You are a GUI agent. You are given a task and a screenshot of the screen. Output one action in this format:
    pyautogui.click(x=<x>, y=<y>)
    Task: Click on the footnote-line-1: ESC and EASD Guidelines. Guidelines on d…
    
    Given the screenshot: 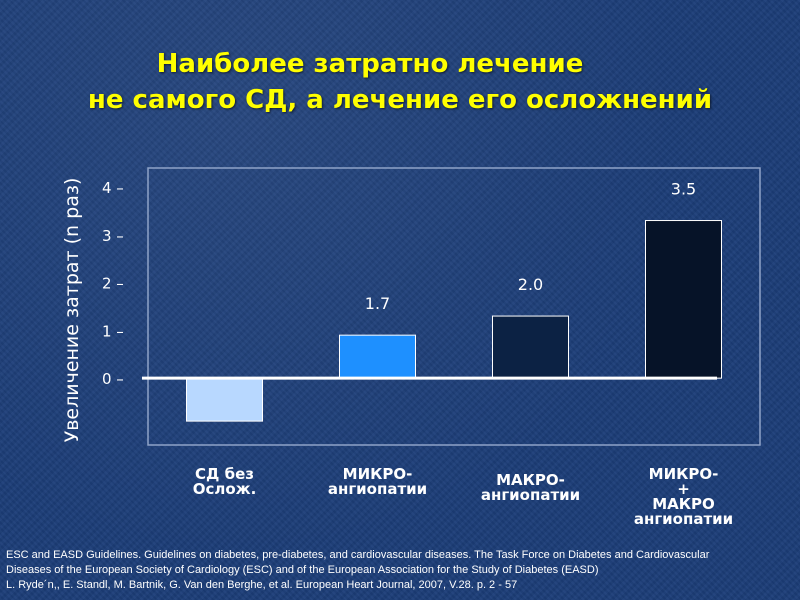 What is the action you would take?
    pyautogui.click(x=358, y=555)
    